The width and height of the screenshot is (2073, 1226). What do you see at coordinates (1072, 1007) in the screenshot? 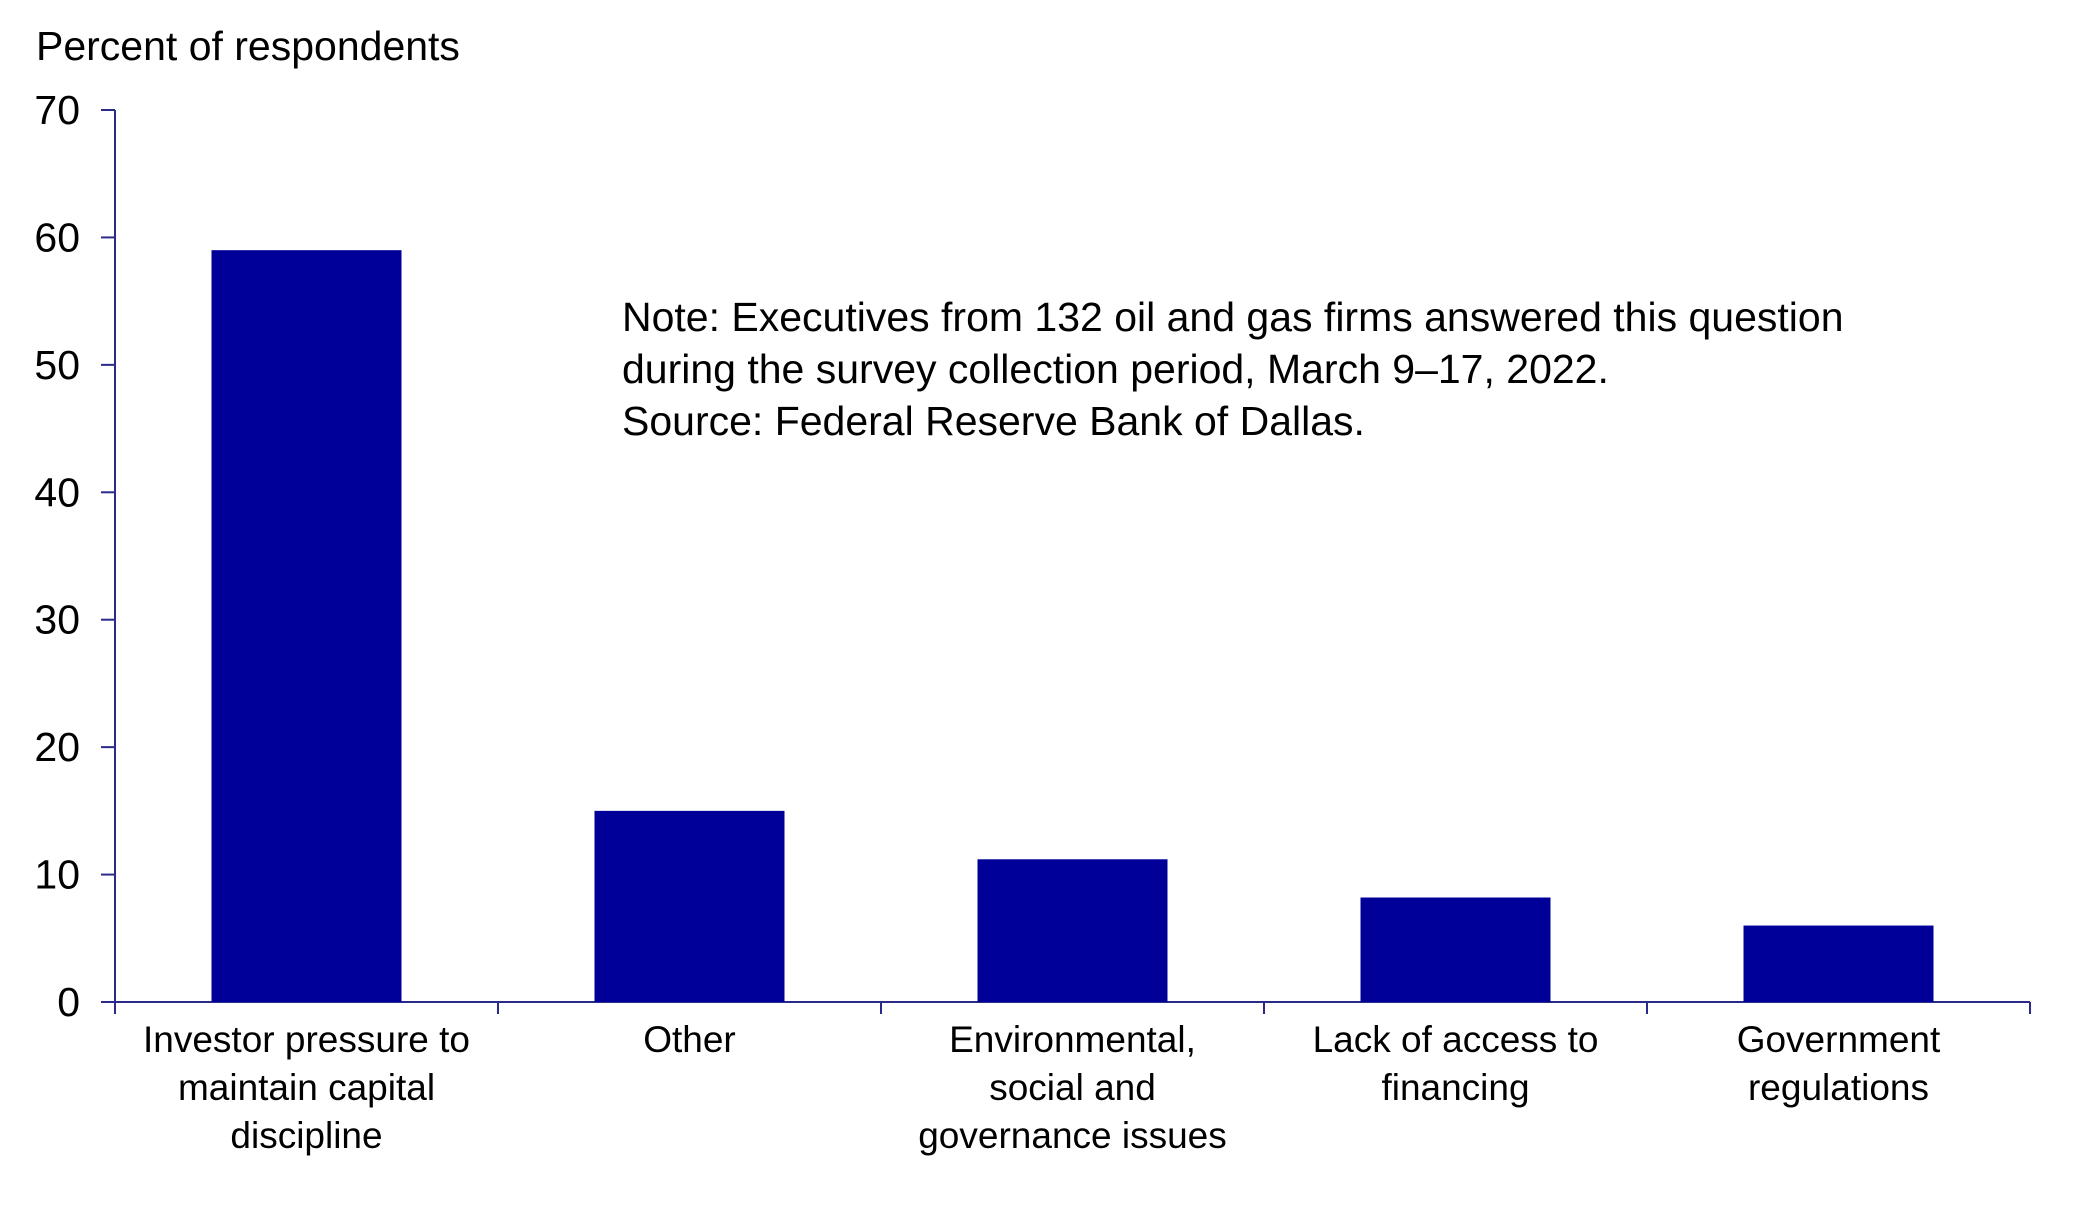
I see `x-axis` at bounding box center [1072, 1007].